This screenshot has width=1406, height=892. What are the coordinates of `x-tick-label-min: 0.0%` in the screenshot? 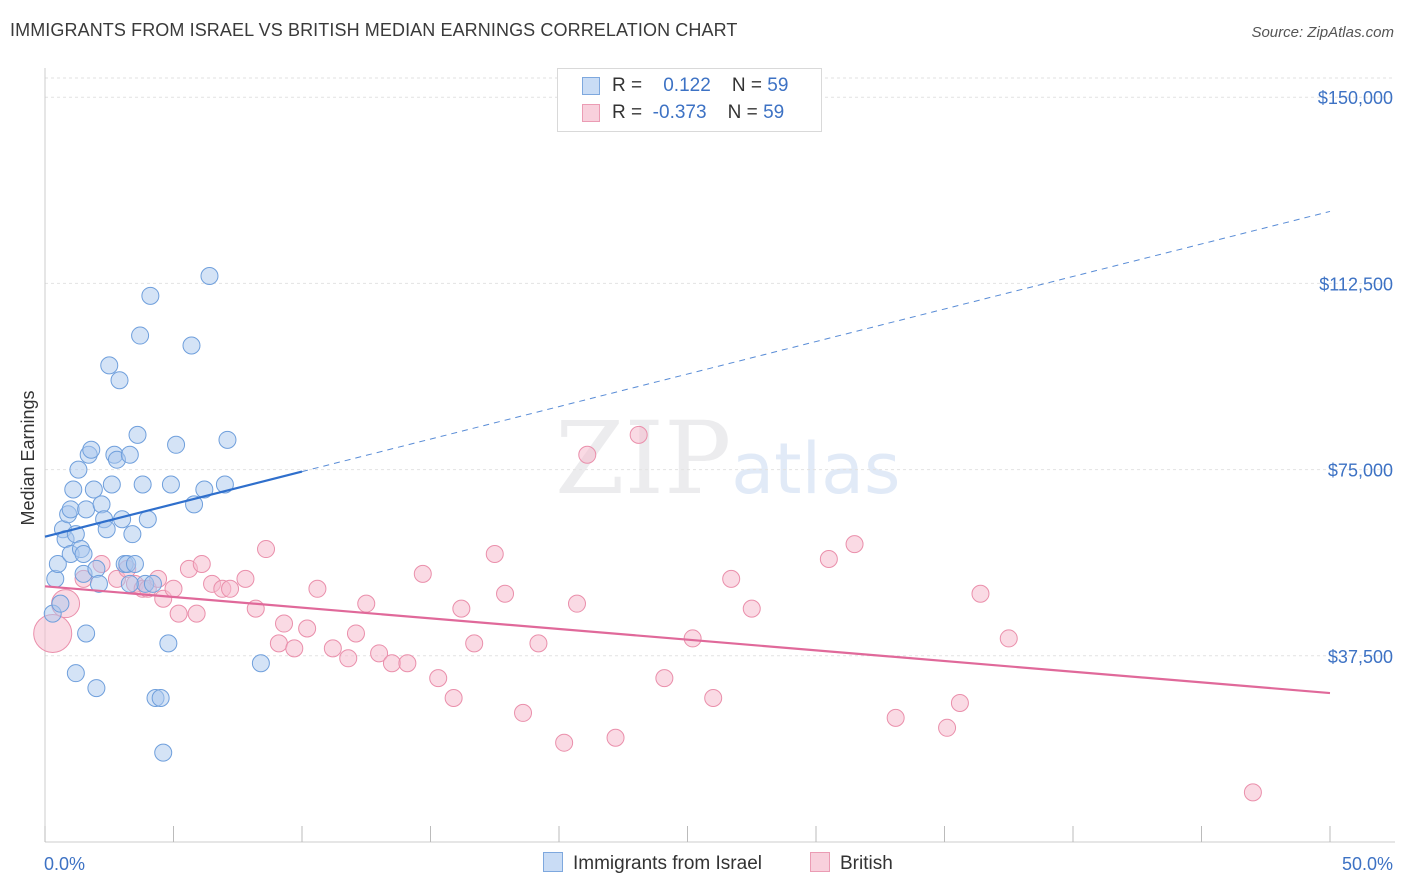 It's located at (64, 864).